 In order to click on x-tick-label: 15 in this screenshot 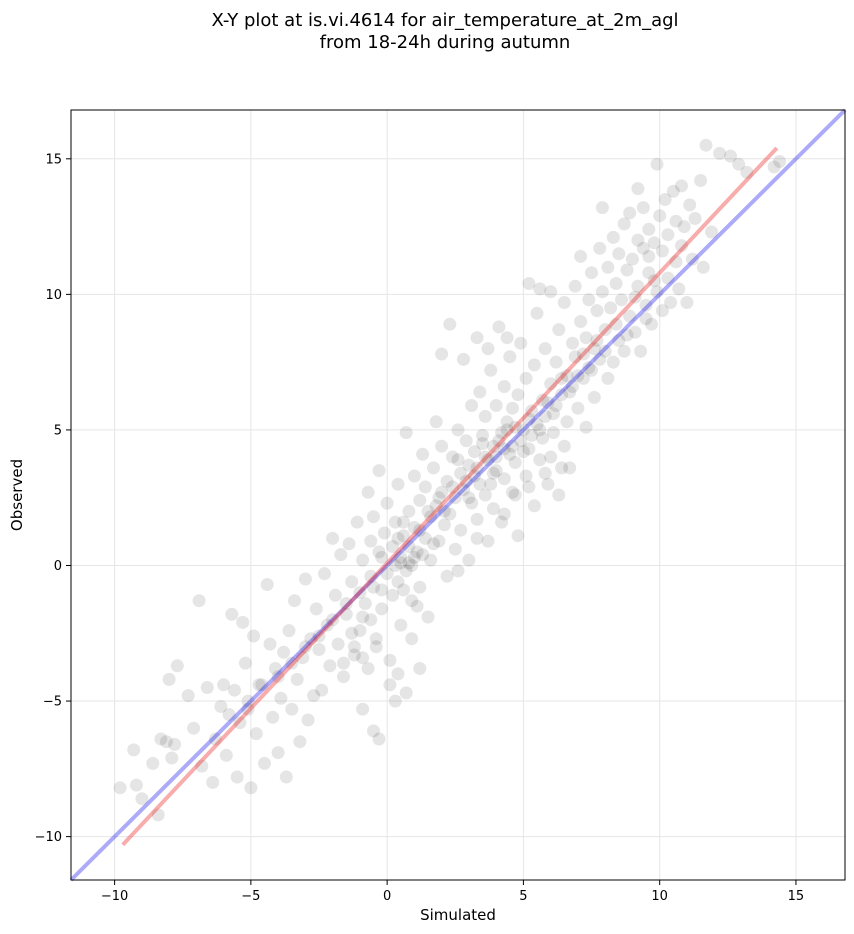, I will do `click(796, 896)`.